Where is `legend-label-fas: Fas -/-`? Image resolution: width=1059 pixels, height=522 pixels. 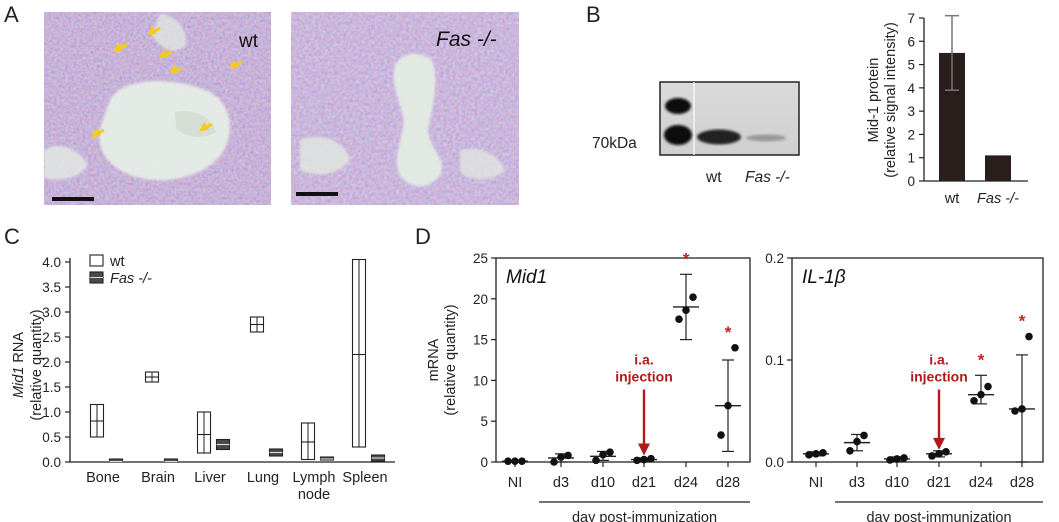
legend-label-fas: Fas -/- is located at coordinates (131, 279).